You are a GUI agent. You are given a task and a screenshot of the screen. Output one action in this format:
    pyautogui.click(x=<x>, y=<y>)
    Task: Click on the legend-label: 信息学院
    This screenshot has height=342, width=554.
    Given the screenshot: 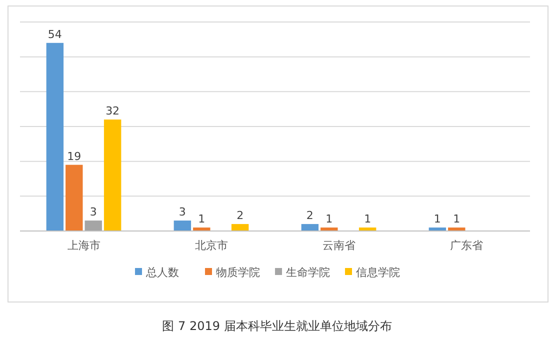 What is the action you would take?
    pyautogui.click(x=378, y=272)
    